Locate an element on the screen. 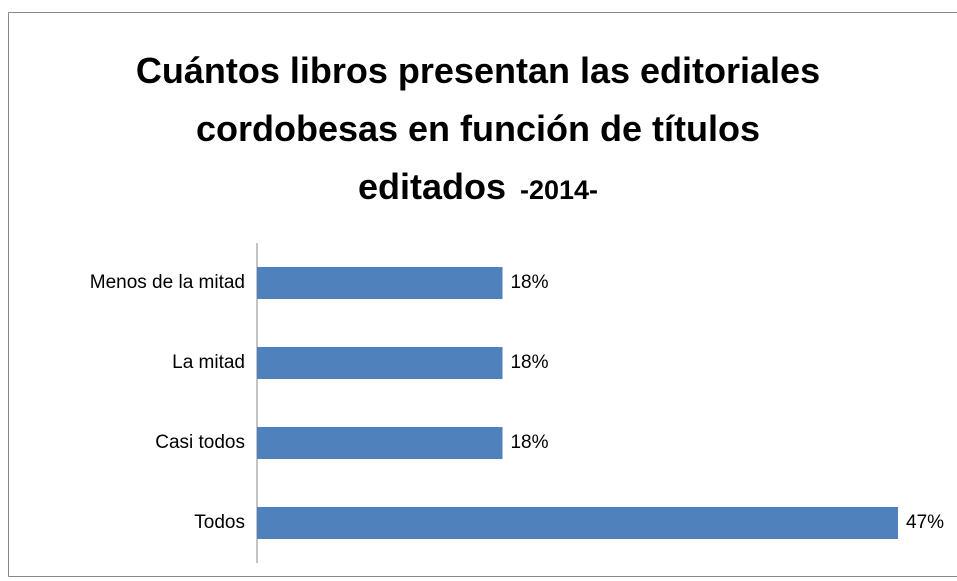  data-label: 47% is located at coordinates (925, 522).